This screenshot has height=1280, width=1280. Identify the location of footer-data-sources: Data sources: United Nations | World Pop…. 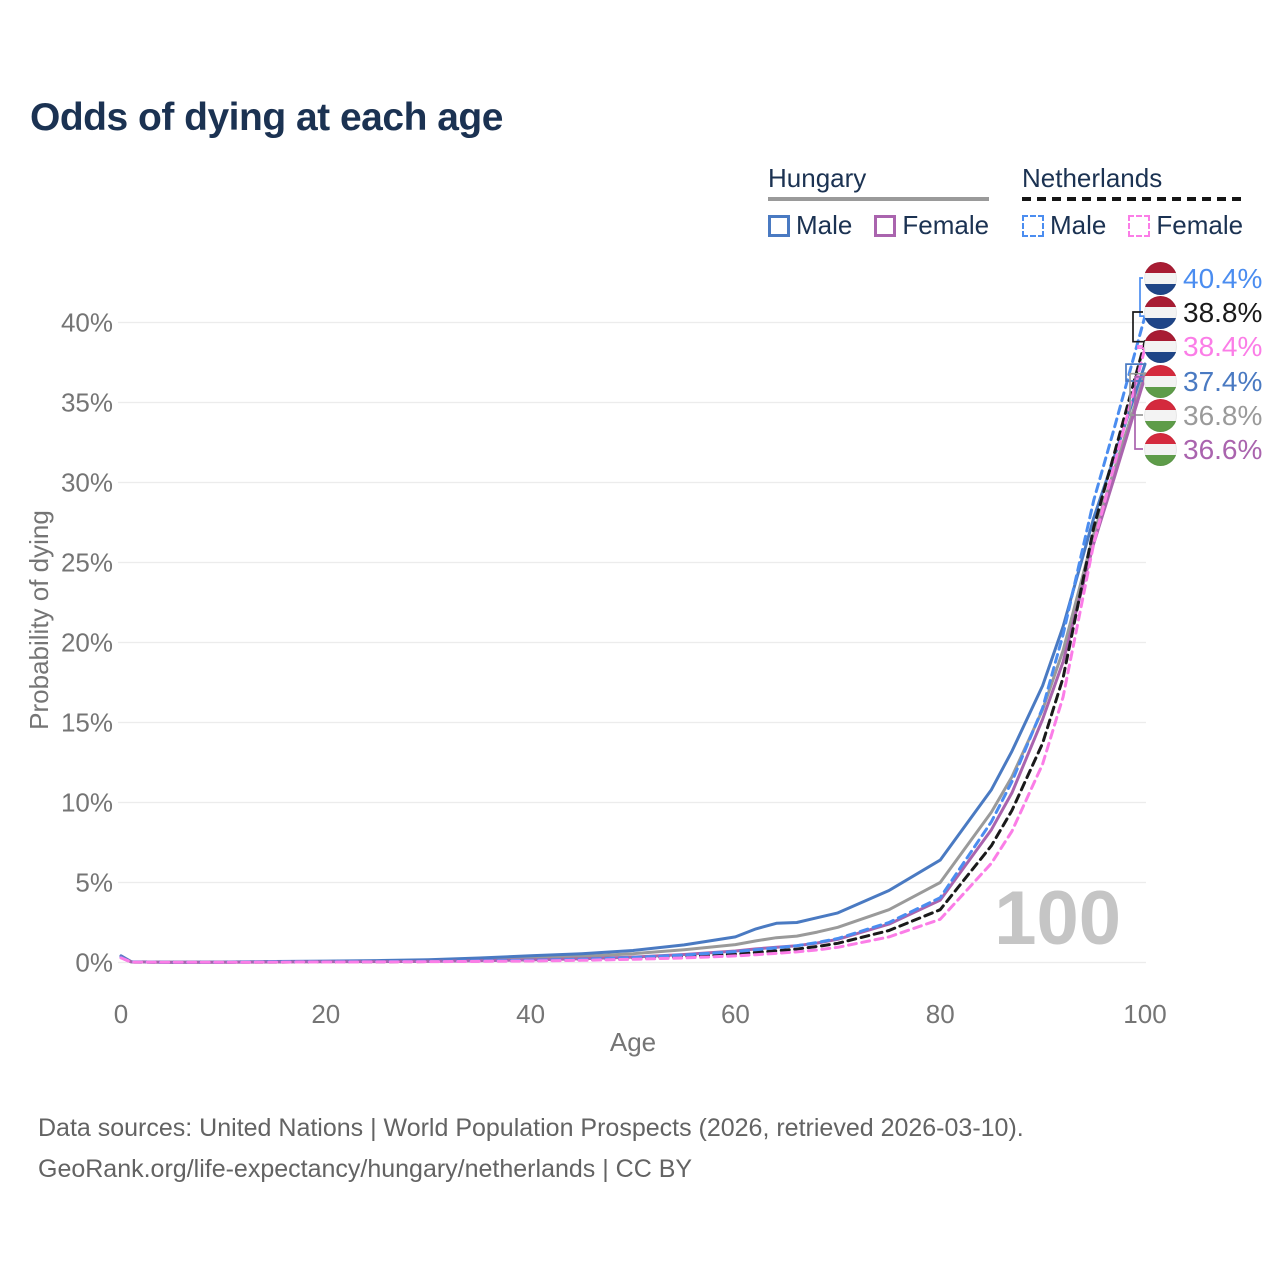
(531, 1128).